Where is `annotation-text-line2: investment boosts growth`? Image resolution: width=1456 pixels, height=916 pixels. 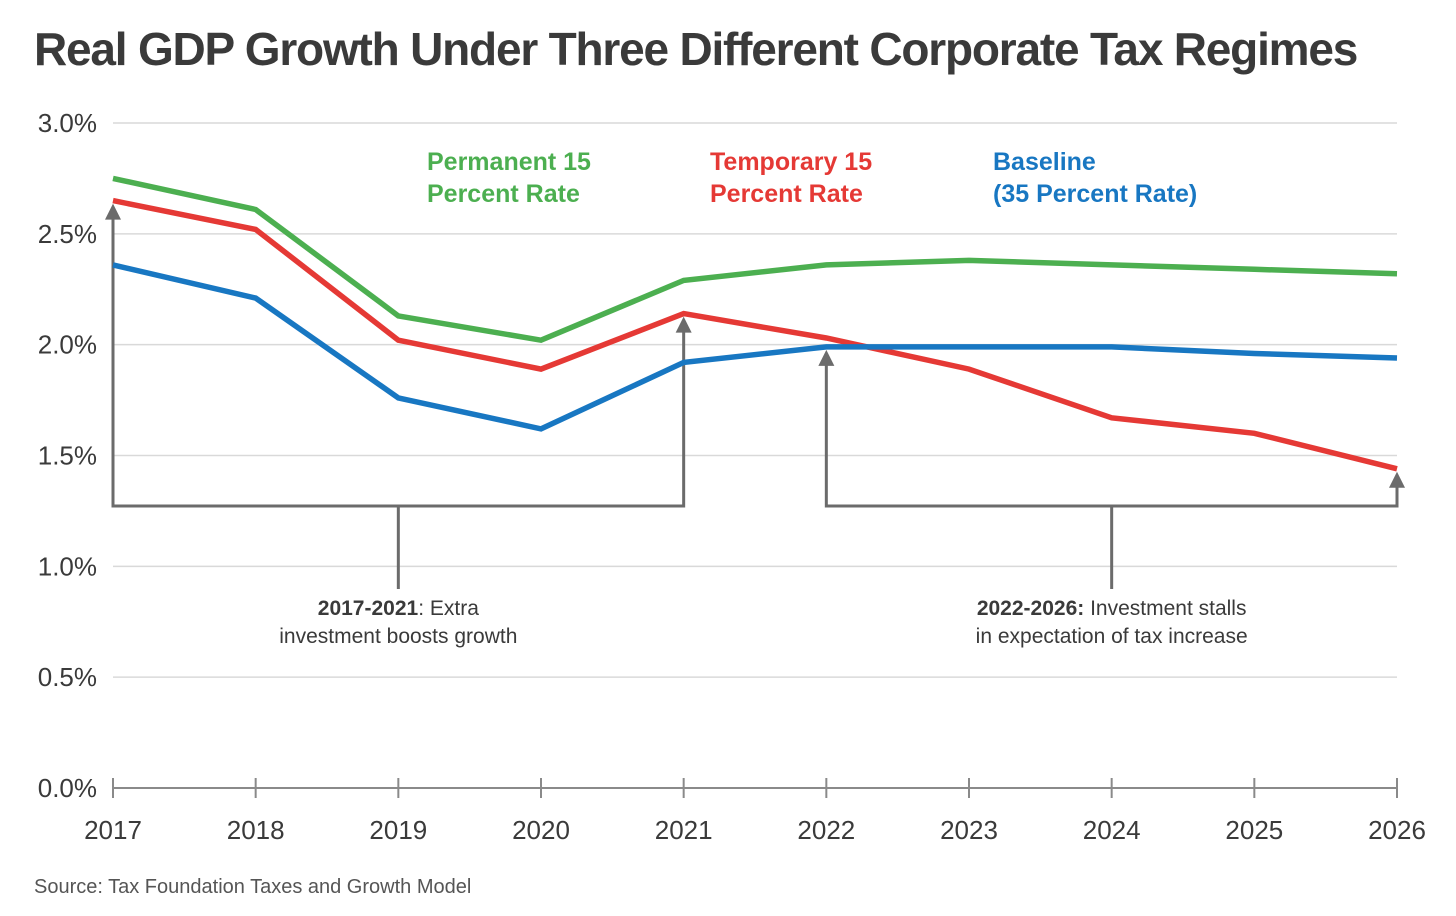 annotation-text-line2: investment boosts growth is located at coordinates (398, 636).